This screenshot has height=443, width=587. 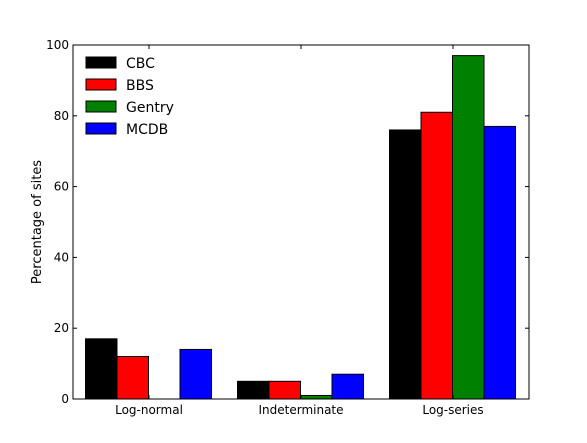 I want to click on legend-swatch-mcdb, so click(x=101, y=128).